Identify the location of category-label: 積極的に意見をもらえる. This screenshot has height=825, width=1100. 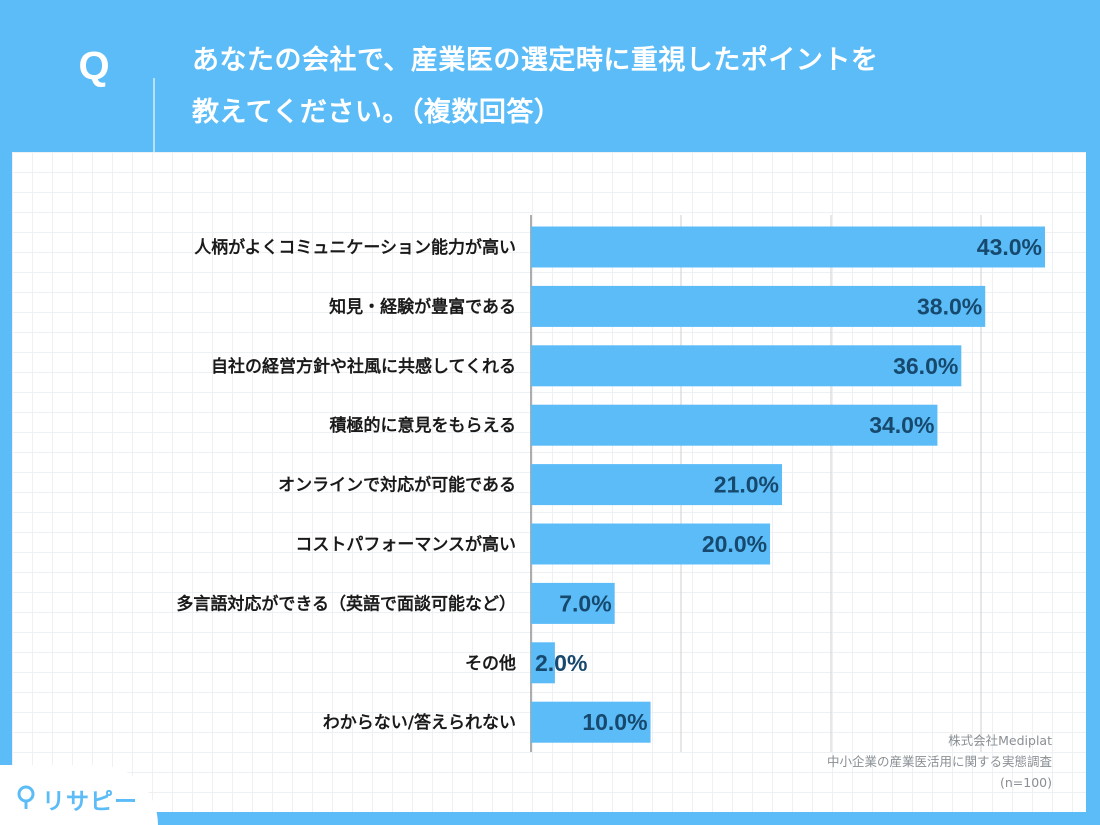
(423, 425).